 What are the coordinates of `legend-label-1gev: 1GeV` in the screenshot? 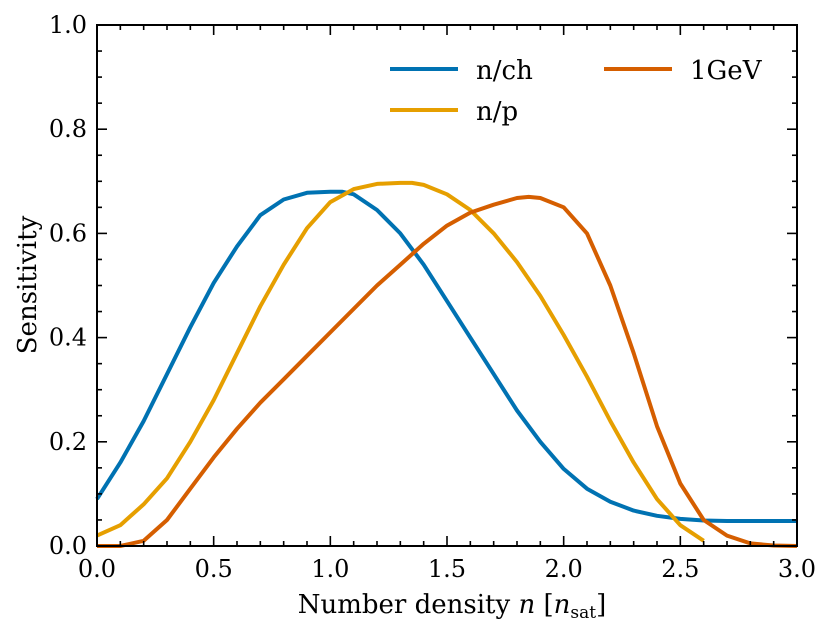 It's located at (726, 71).